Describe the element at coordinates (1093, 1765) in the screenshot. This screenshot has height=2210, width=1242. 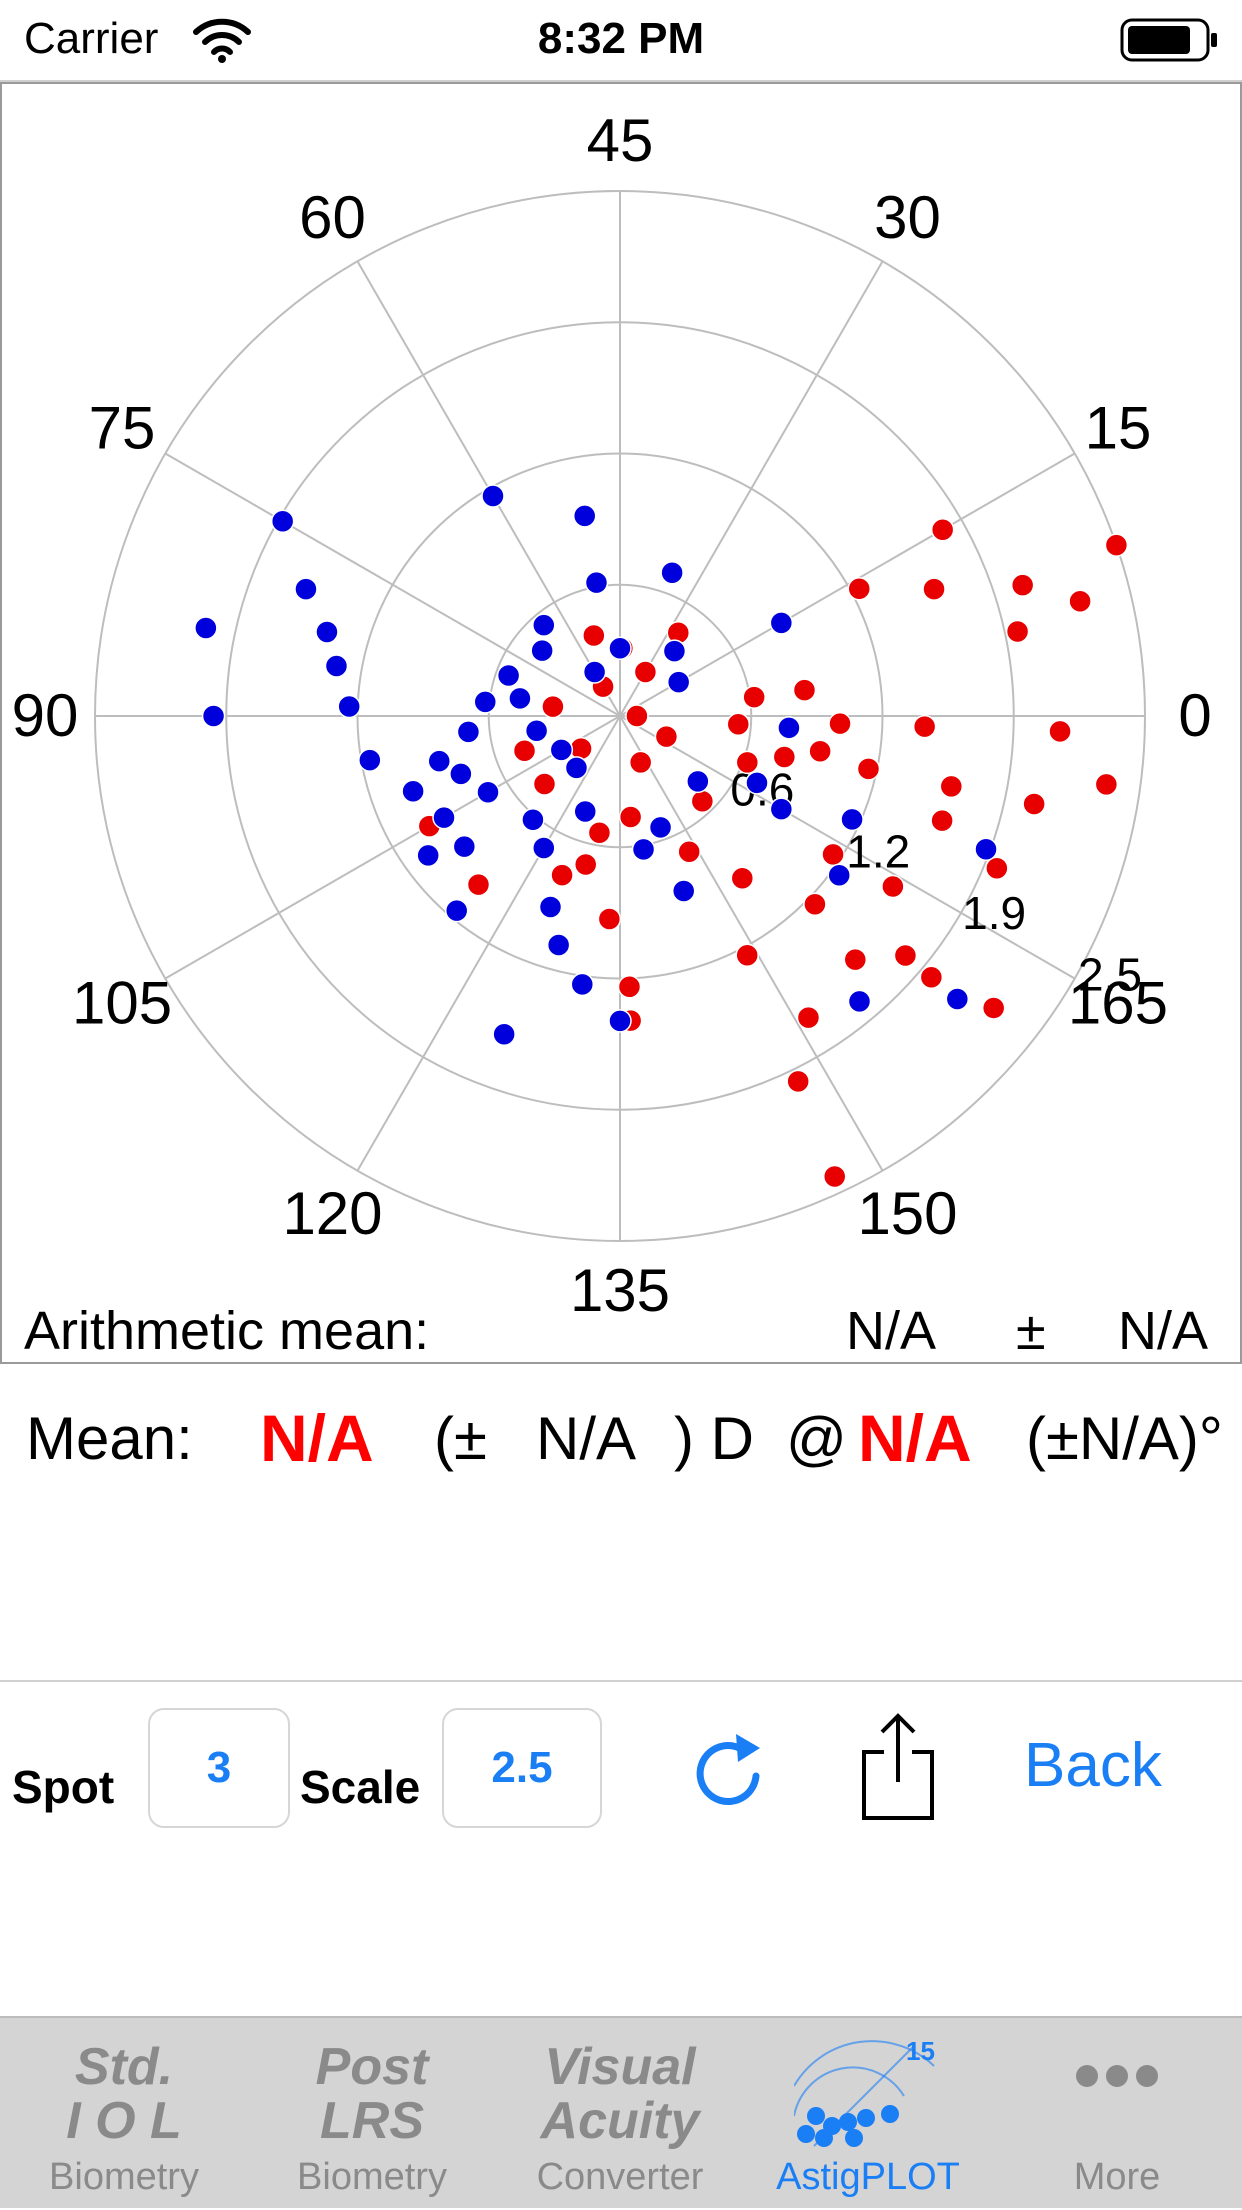
I see `back-button: Back` at that location.